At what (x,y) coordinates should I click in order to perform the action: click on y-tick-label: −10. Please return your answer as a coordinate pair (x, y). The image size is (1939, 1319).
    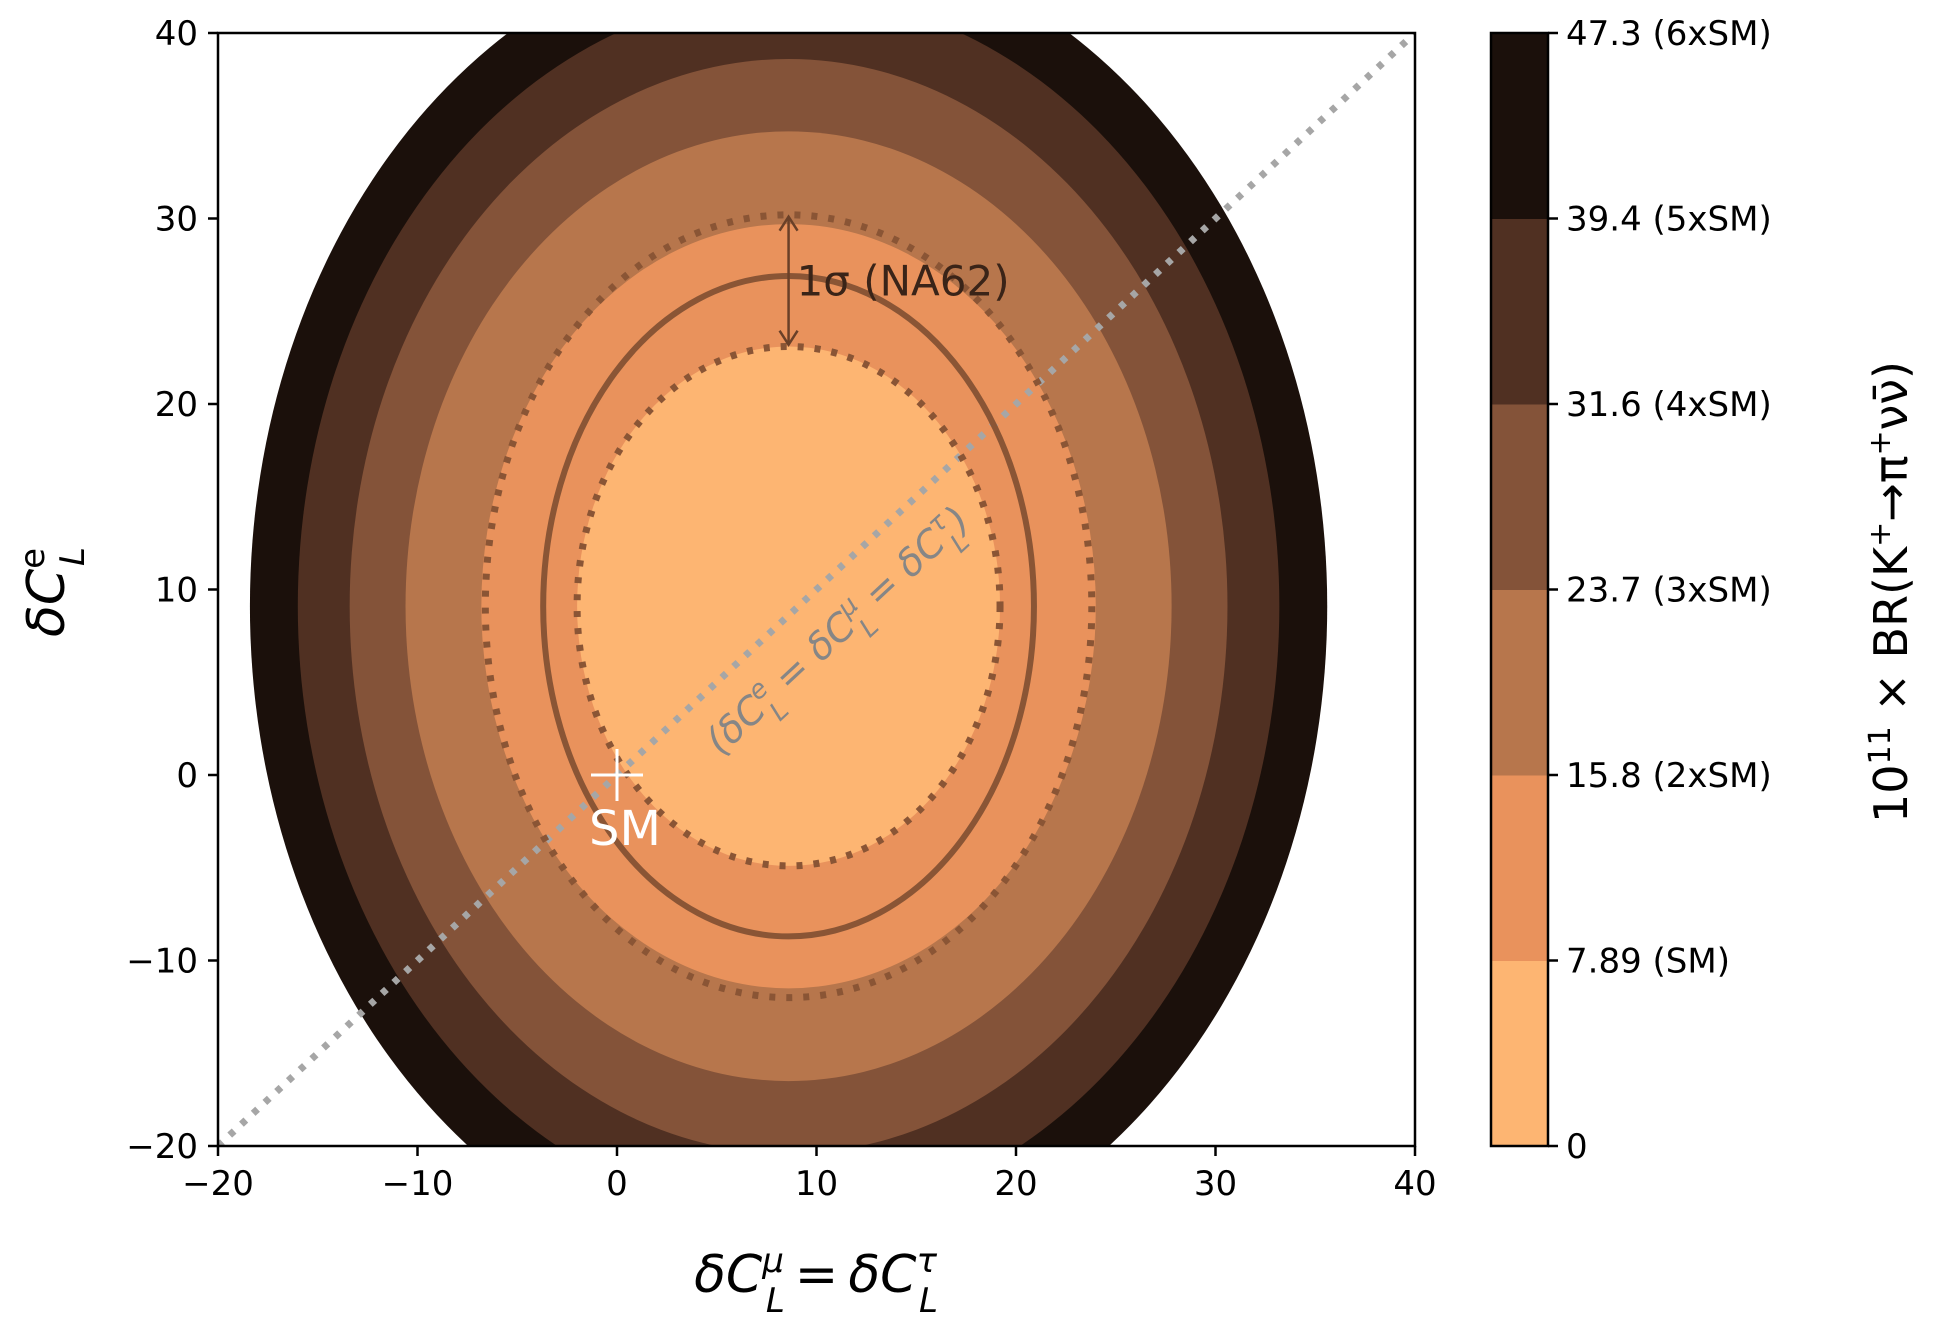
    Looking at the image, I should click on (162, 962).